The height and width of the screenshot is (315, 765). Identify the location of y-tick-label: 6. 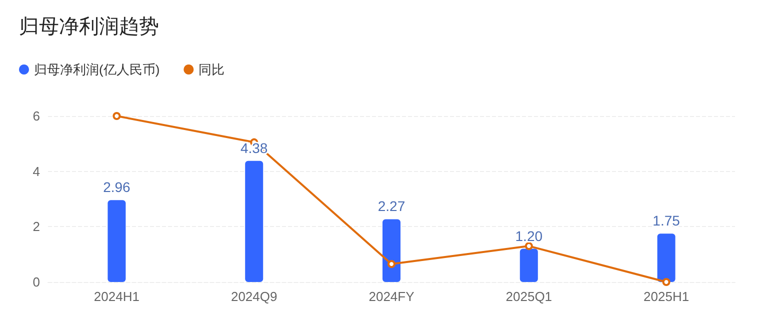
(36, 116).